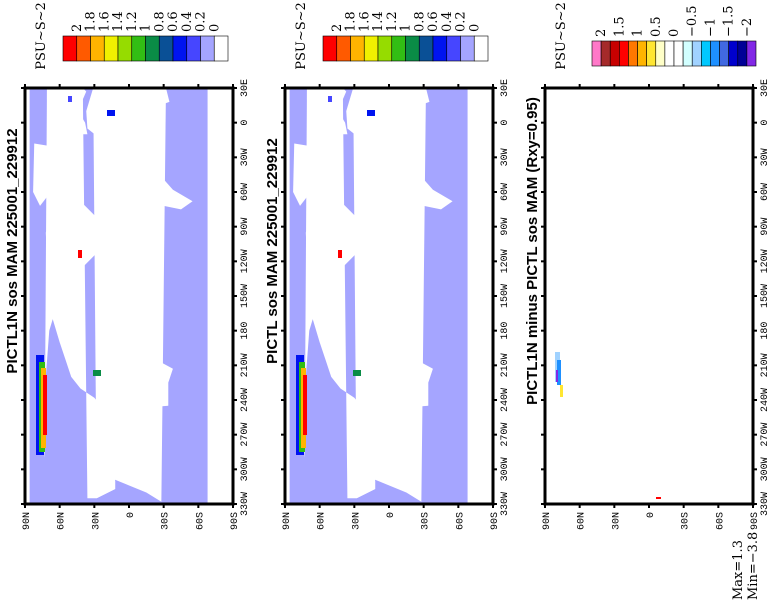 The height and width of the screenshot is (605, 782). I want to click on panel-title: PICTL1N minus PICTL sos MAM (Rxy=0.95), so click(532, 251).